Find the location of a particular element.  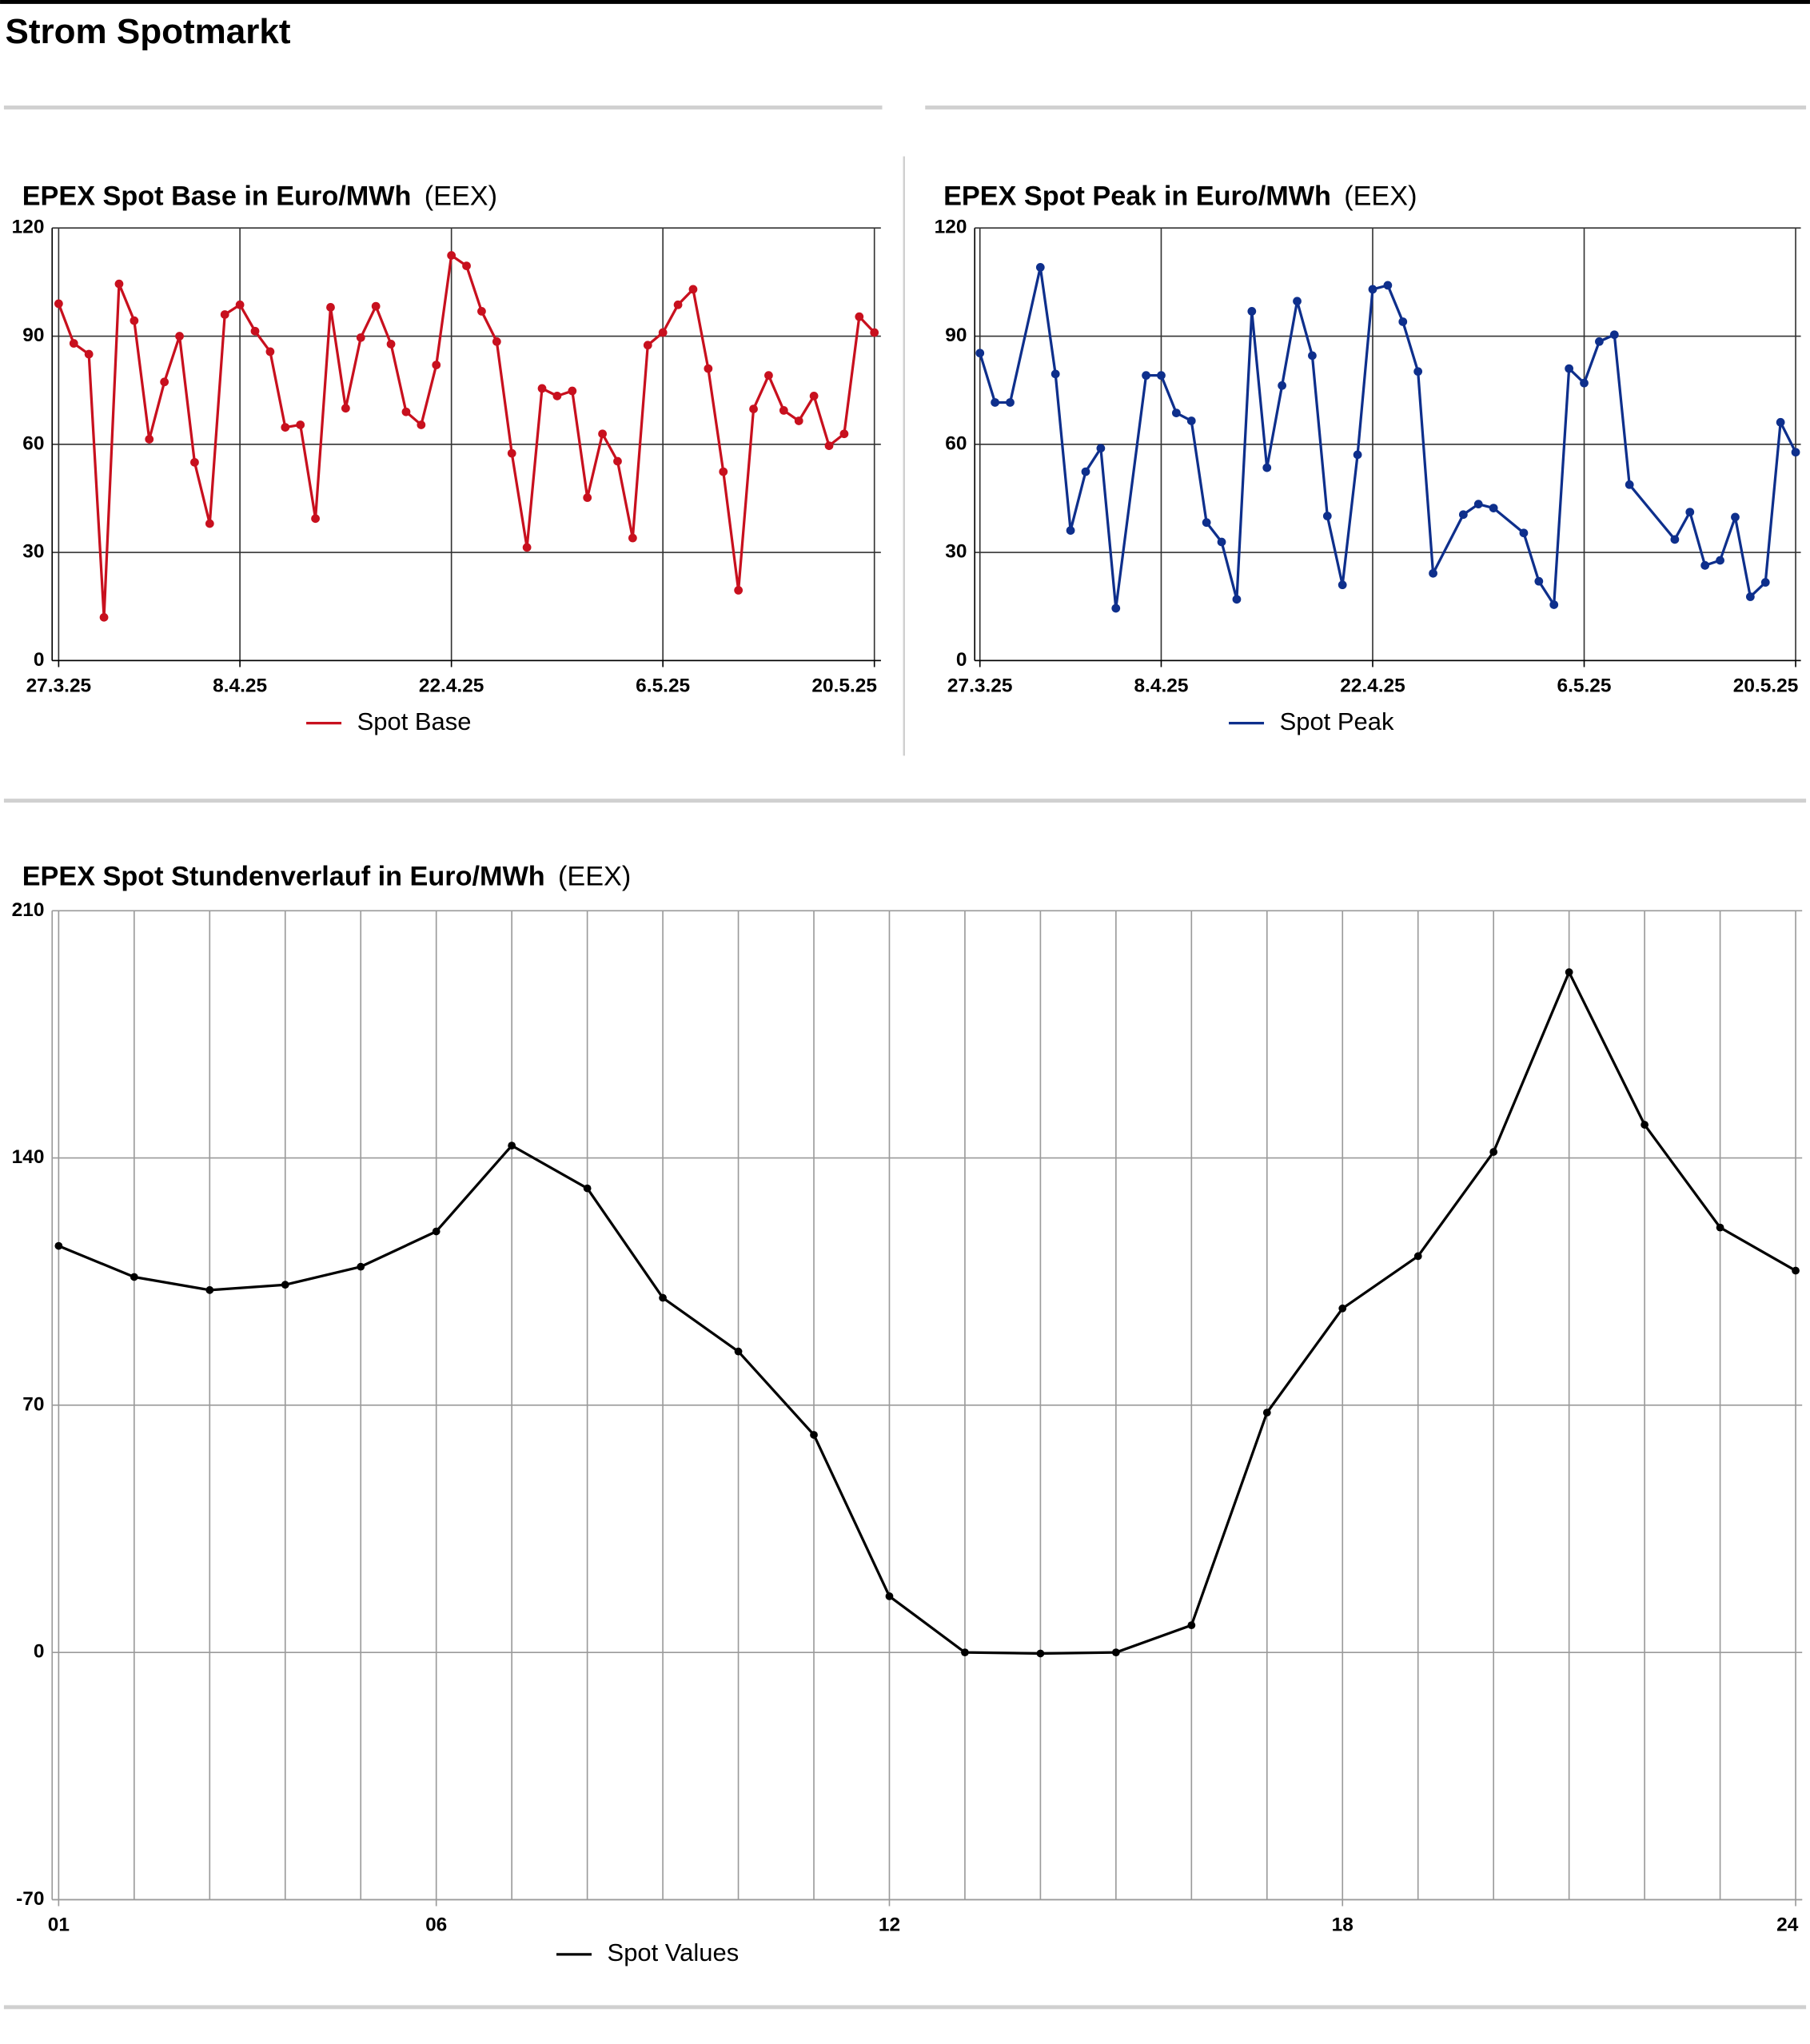

chart-title-text: EPEX Spot Peak in Euro/MWh is located at coordinates (1137, 196).